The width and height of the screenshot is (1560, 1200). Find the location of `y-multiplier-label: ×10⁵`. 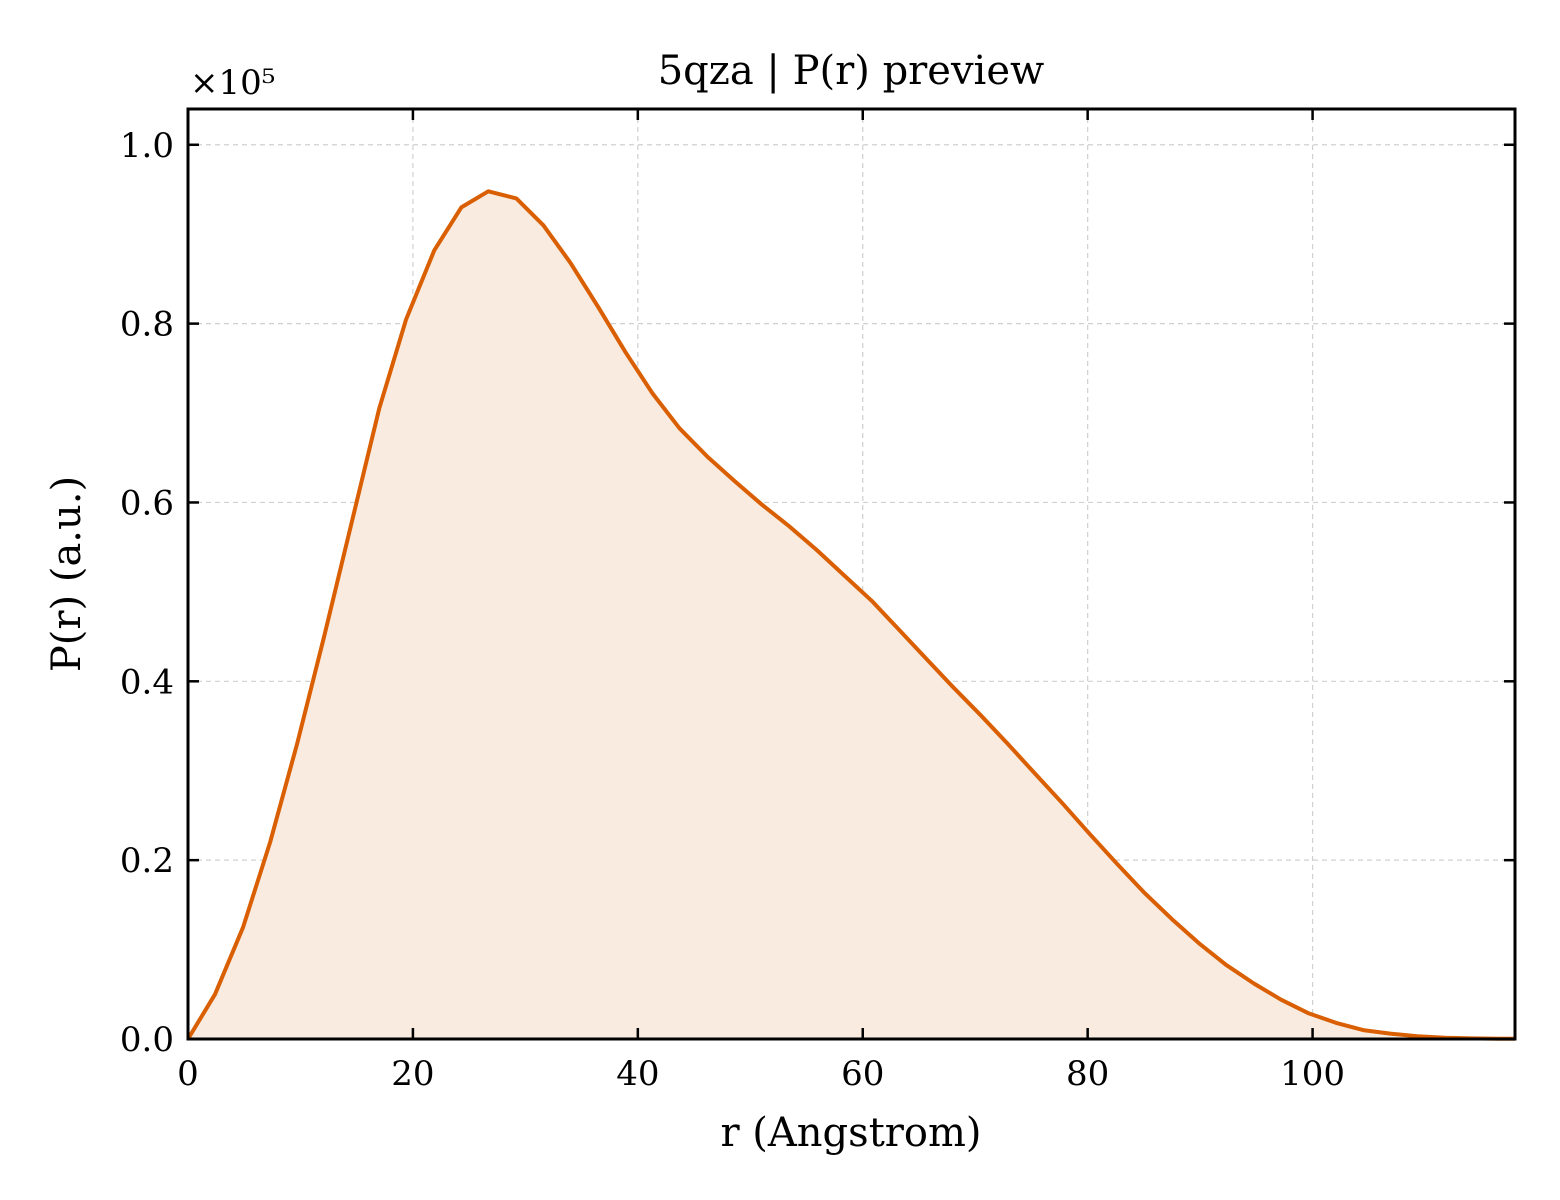

y-multiplier-label: ×10⁵ is located at coordinates (232, 83).